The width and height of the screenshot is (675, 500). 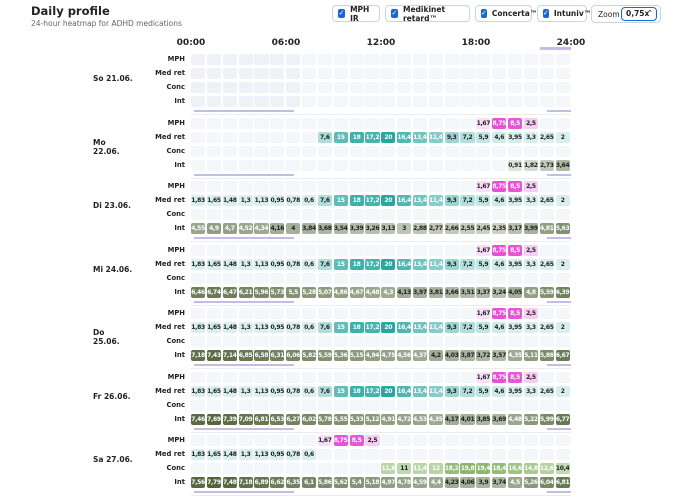 What do you see at coordinates (245, 200) in the screenshot?
I see `heatmap-cell: 1,3` at bounding box center [245, 200].